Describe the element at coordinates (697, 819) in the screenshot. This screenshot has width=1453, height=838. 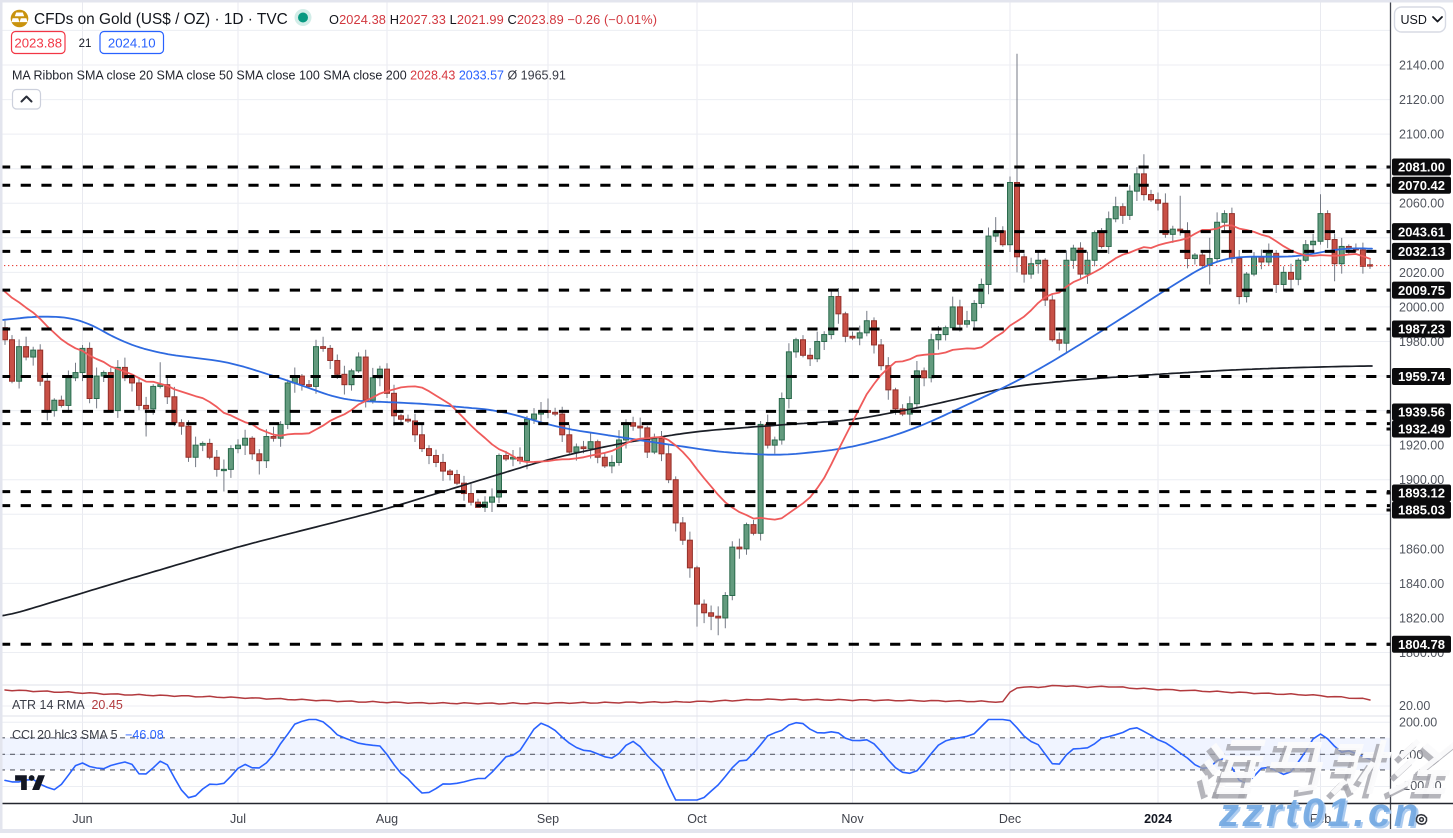
I see `svg-text: Oct` at that location.